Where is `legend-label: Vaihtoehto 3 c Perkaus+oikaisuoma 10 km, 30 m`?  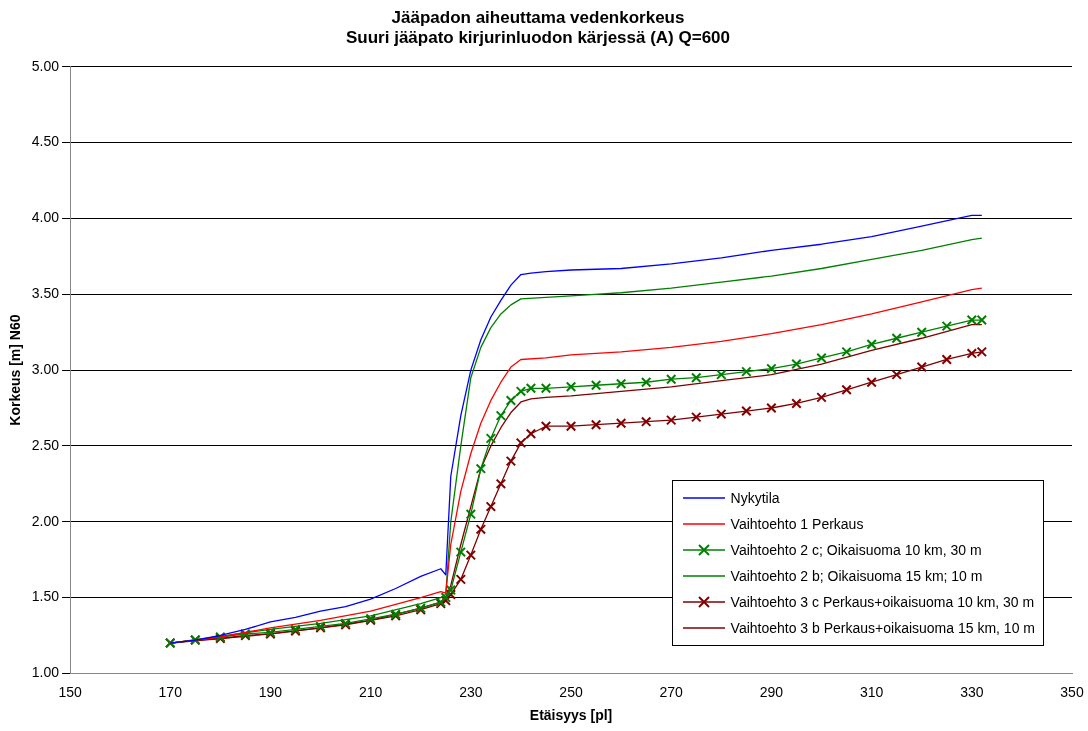
legend-label: Vaihtoehto 3 c Perkaus+oikaisuoma 10 km, 30 m is located at coordinates (882, 602).